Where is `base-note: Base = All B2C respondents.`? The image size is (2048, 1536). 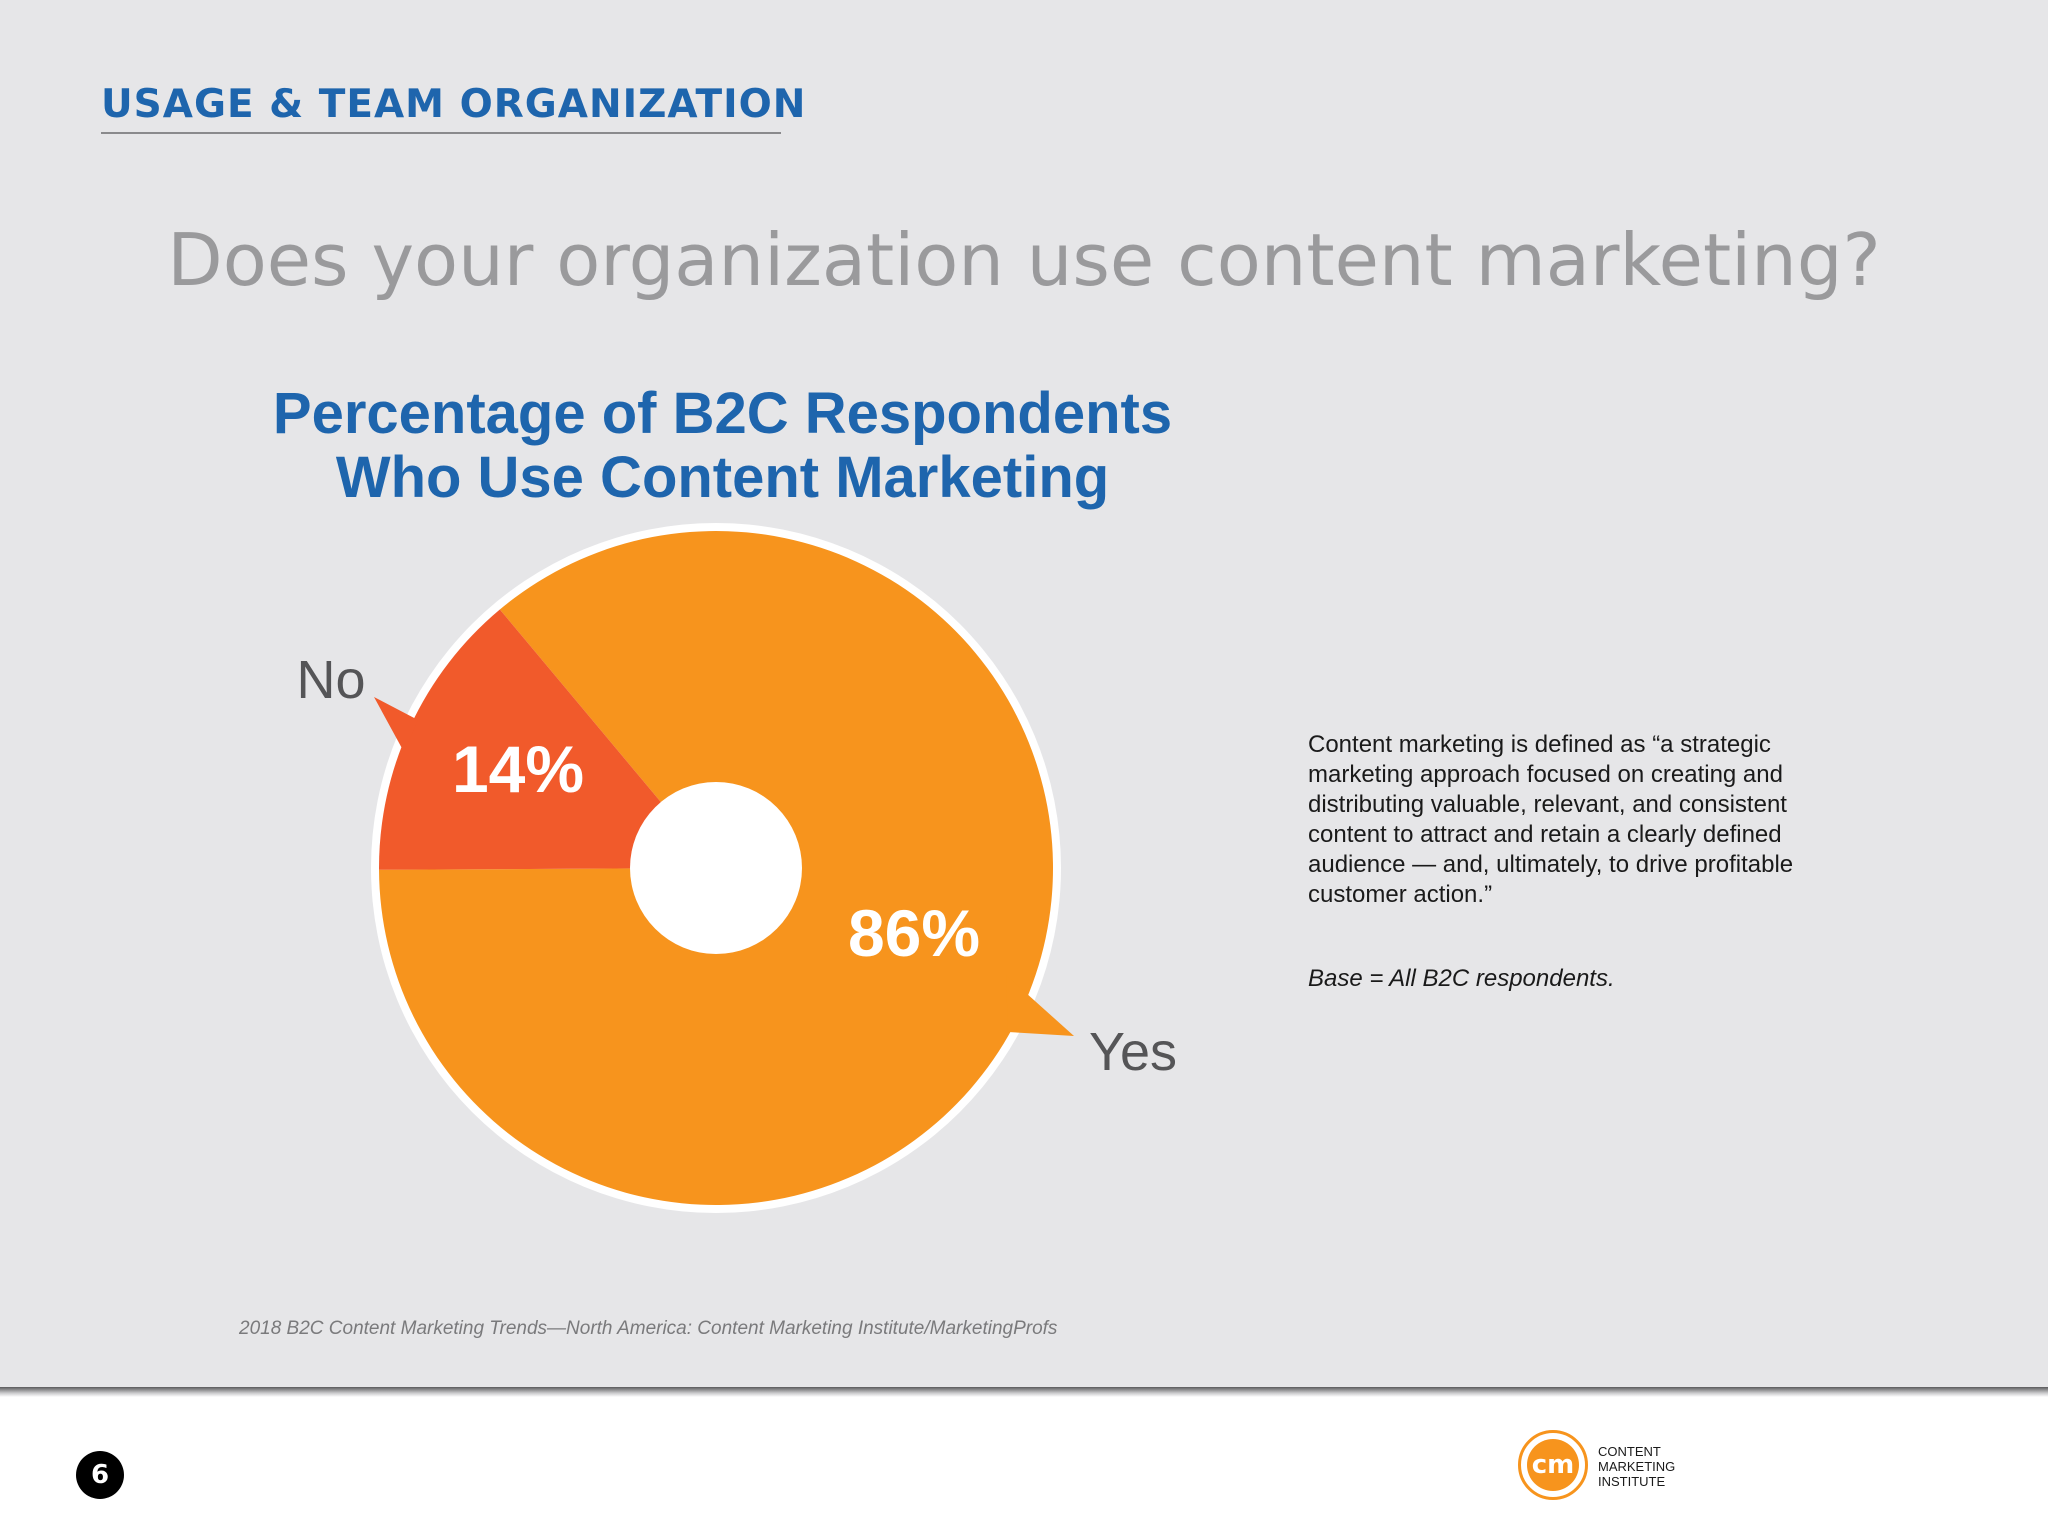
base-note: Base = All B2C respondents. is located at coordinates (1461, 978).